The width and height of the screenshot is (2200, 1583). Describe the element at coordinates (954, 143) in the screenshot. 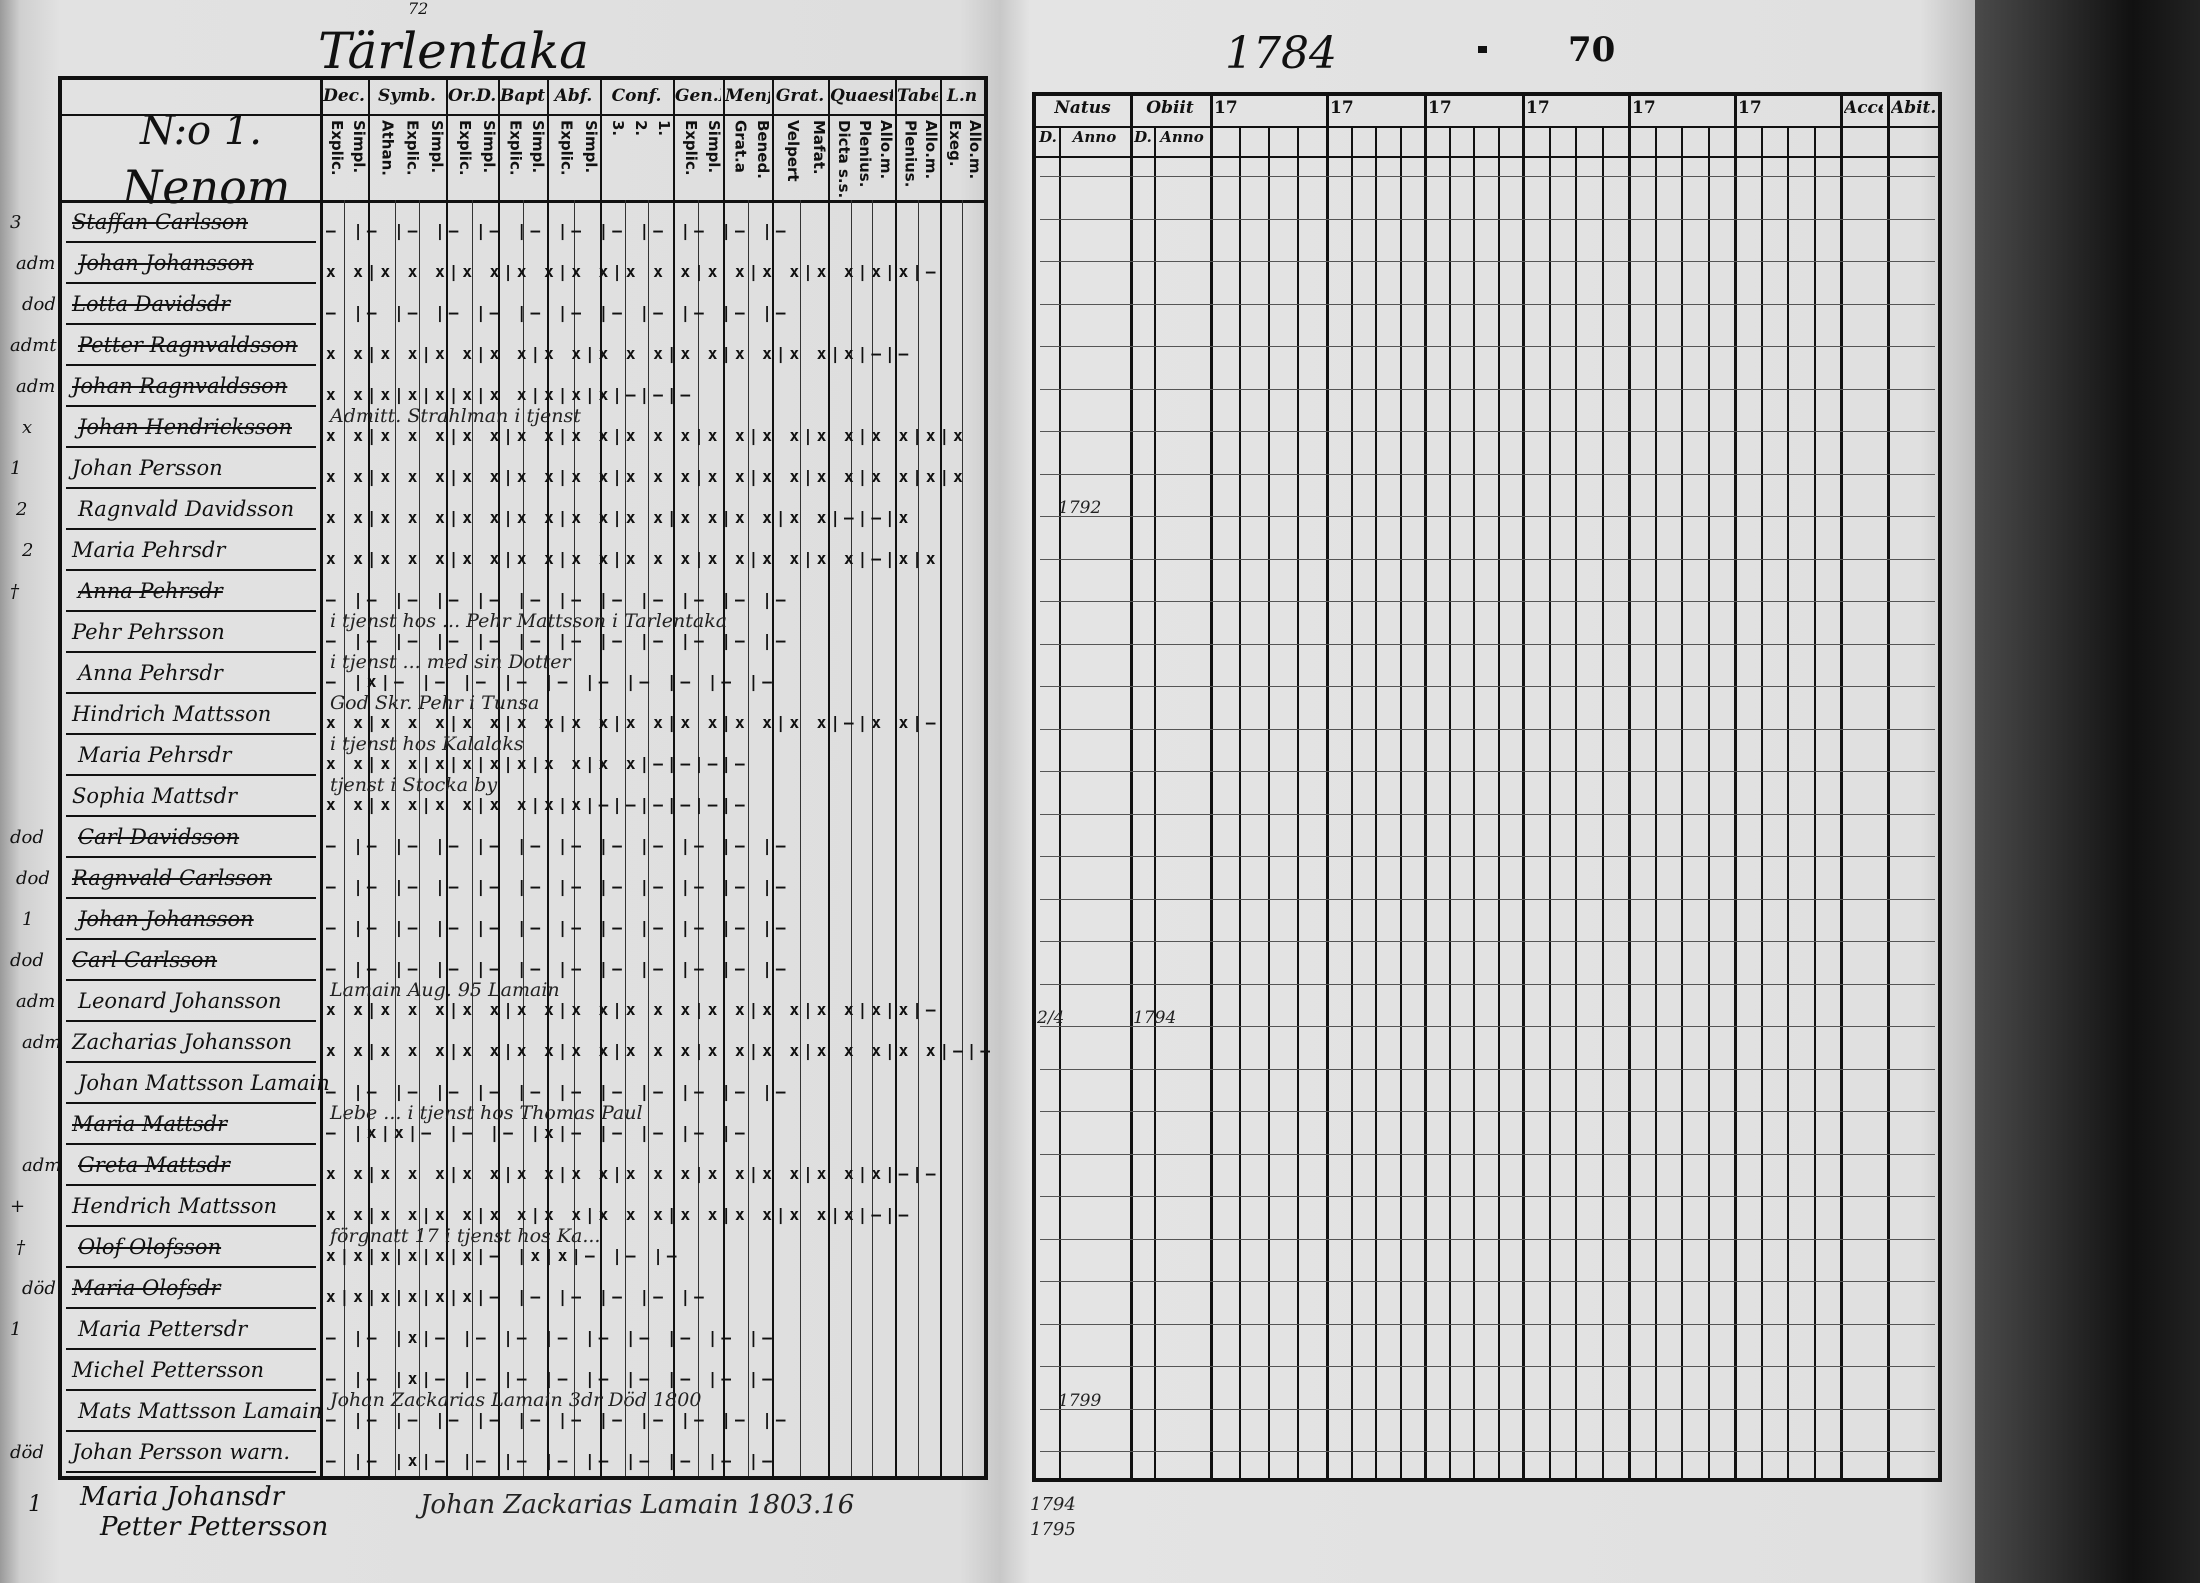

I see `column-subheader: Exeg.` at that location.